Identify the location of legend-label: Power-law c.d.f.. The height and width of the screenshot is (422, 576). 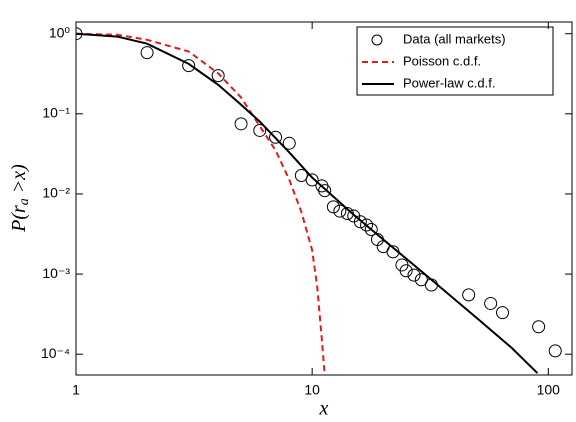
(449, 82).